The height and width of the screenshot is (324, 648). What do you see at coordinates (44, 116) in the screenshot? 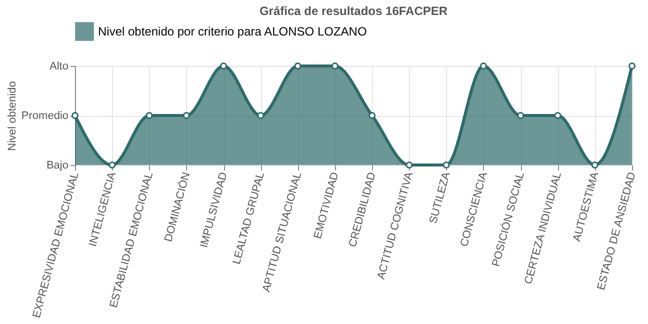
I see `category-label: Promedio` at bounding box center [44, 116].